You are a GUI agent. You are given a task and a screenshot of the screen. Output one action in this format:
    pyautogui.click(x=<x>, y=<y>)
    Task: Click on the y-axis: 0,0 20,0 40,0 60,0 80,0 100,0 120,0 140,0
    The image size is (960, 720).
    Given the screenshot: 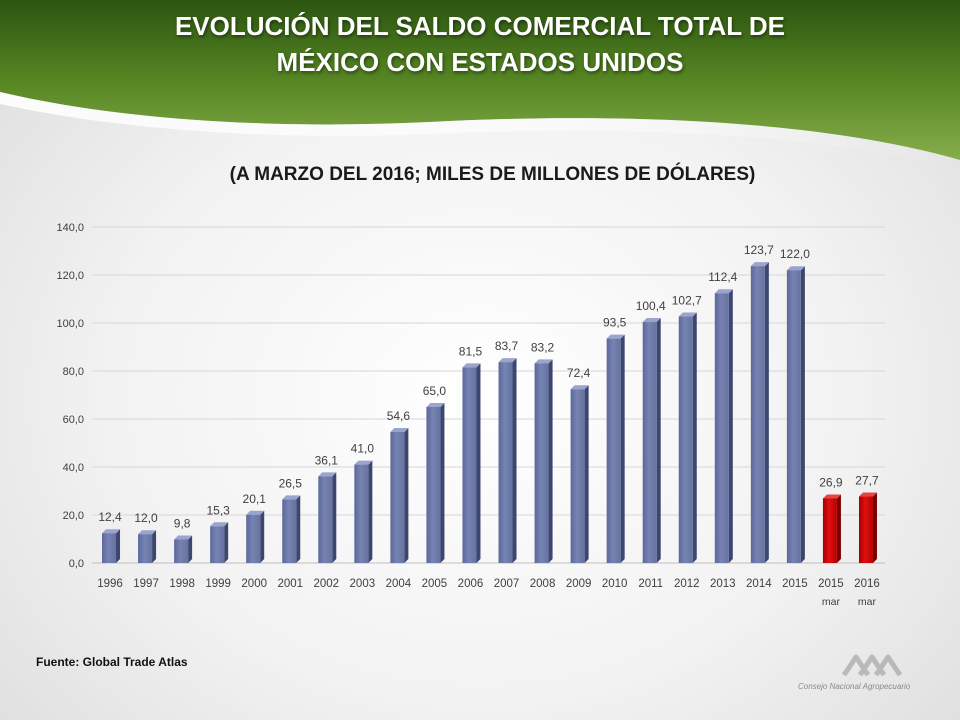 What is the action you would take?
    pyautogui.click(x=70, y=396)
    